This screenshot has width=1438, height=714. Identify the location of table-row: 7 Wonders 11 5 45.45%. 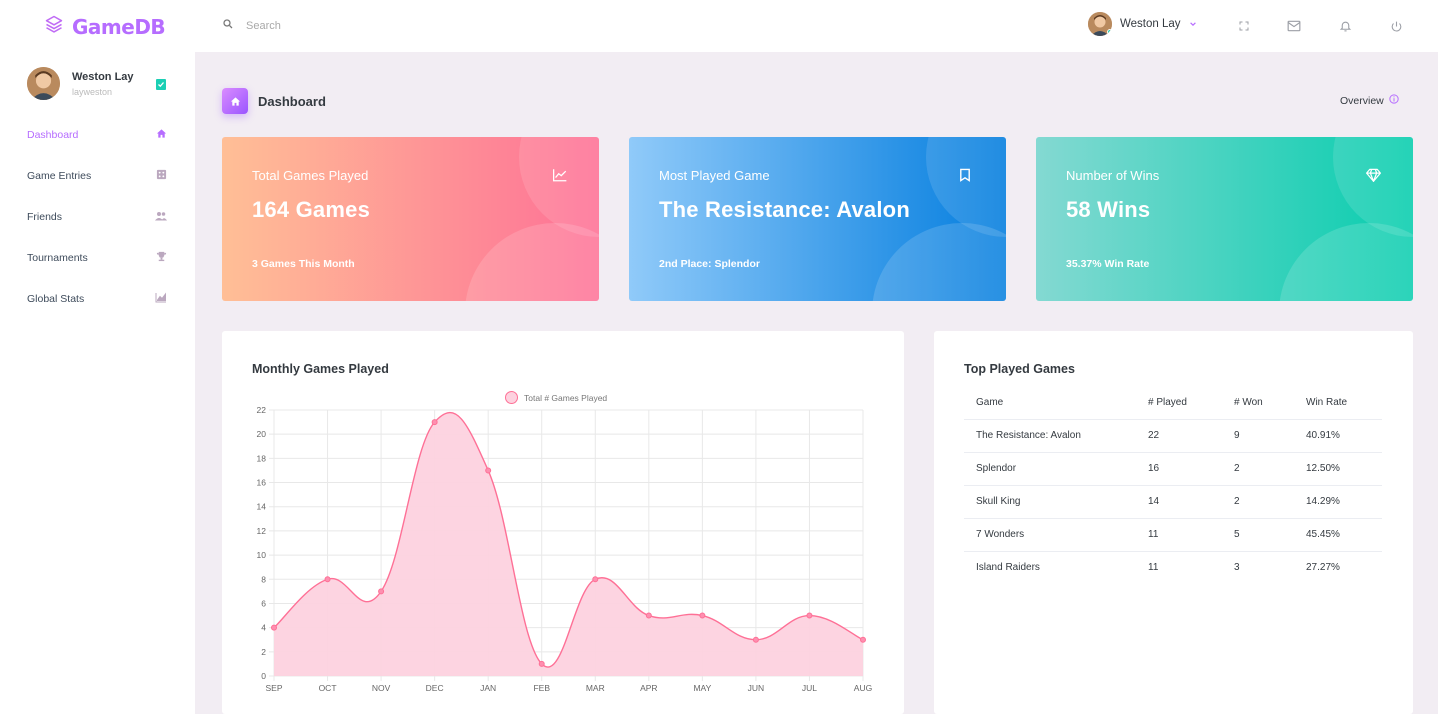
(1173, 535).